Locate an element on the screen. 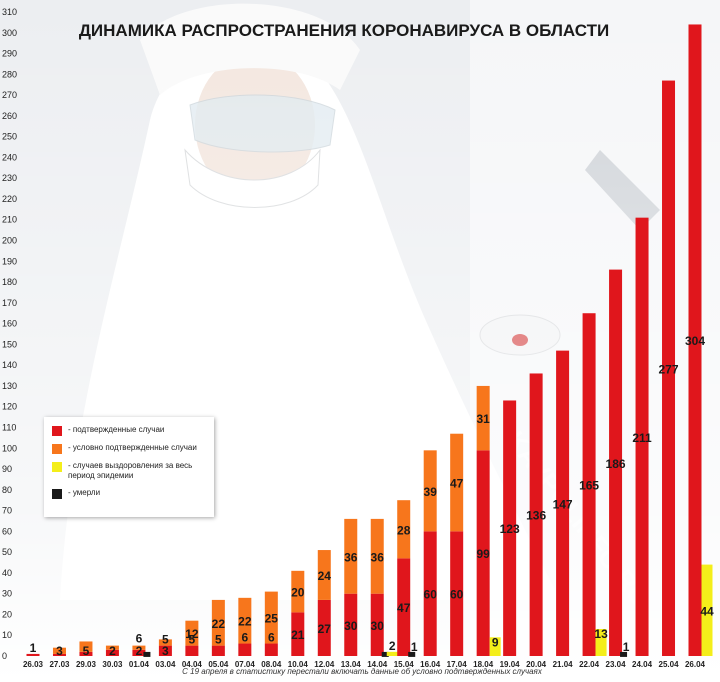  x-tick-label: 22.04 is located at coordinates (589, 664).